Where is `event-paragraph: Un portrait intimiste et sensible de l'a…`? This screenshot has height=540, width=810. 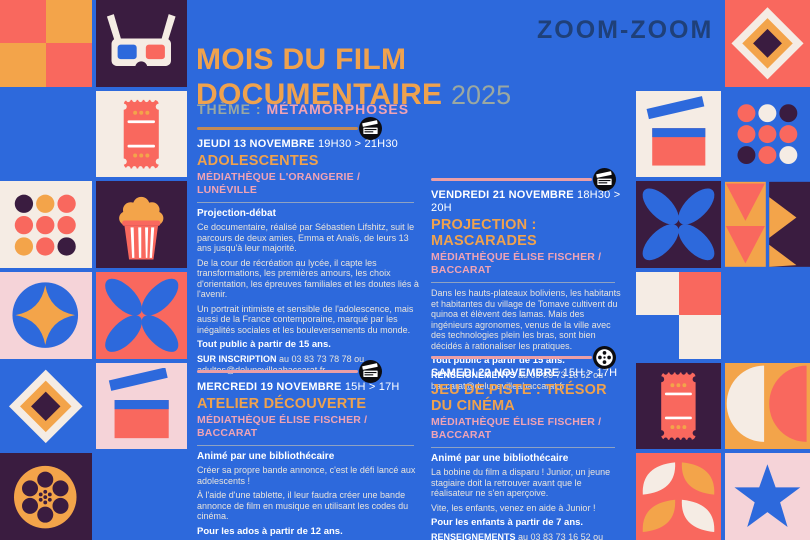
event-paragraph: Un portrait intimiste et sensible de l'a… is located at coordinates (305, 319).